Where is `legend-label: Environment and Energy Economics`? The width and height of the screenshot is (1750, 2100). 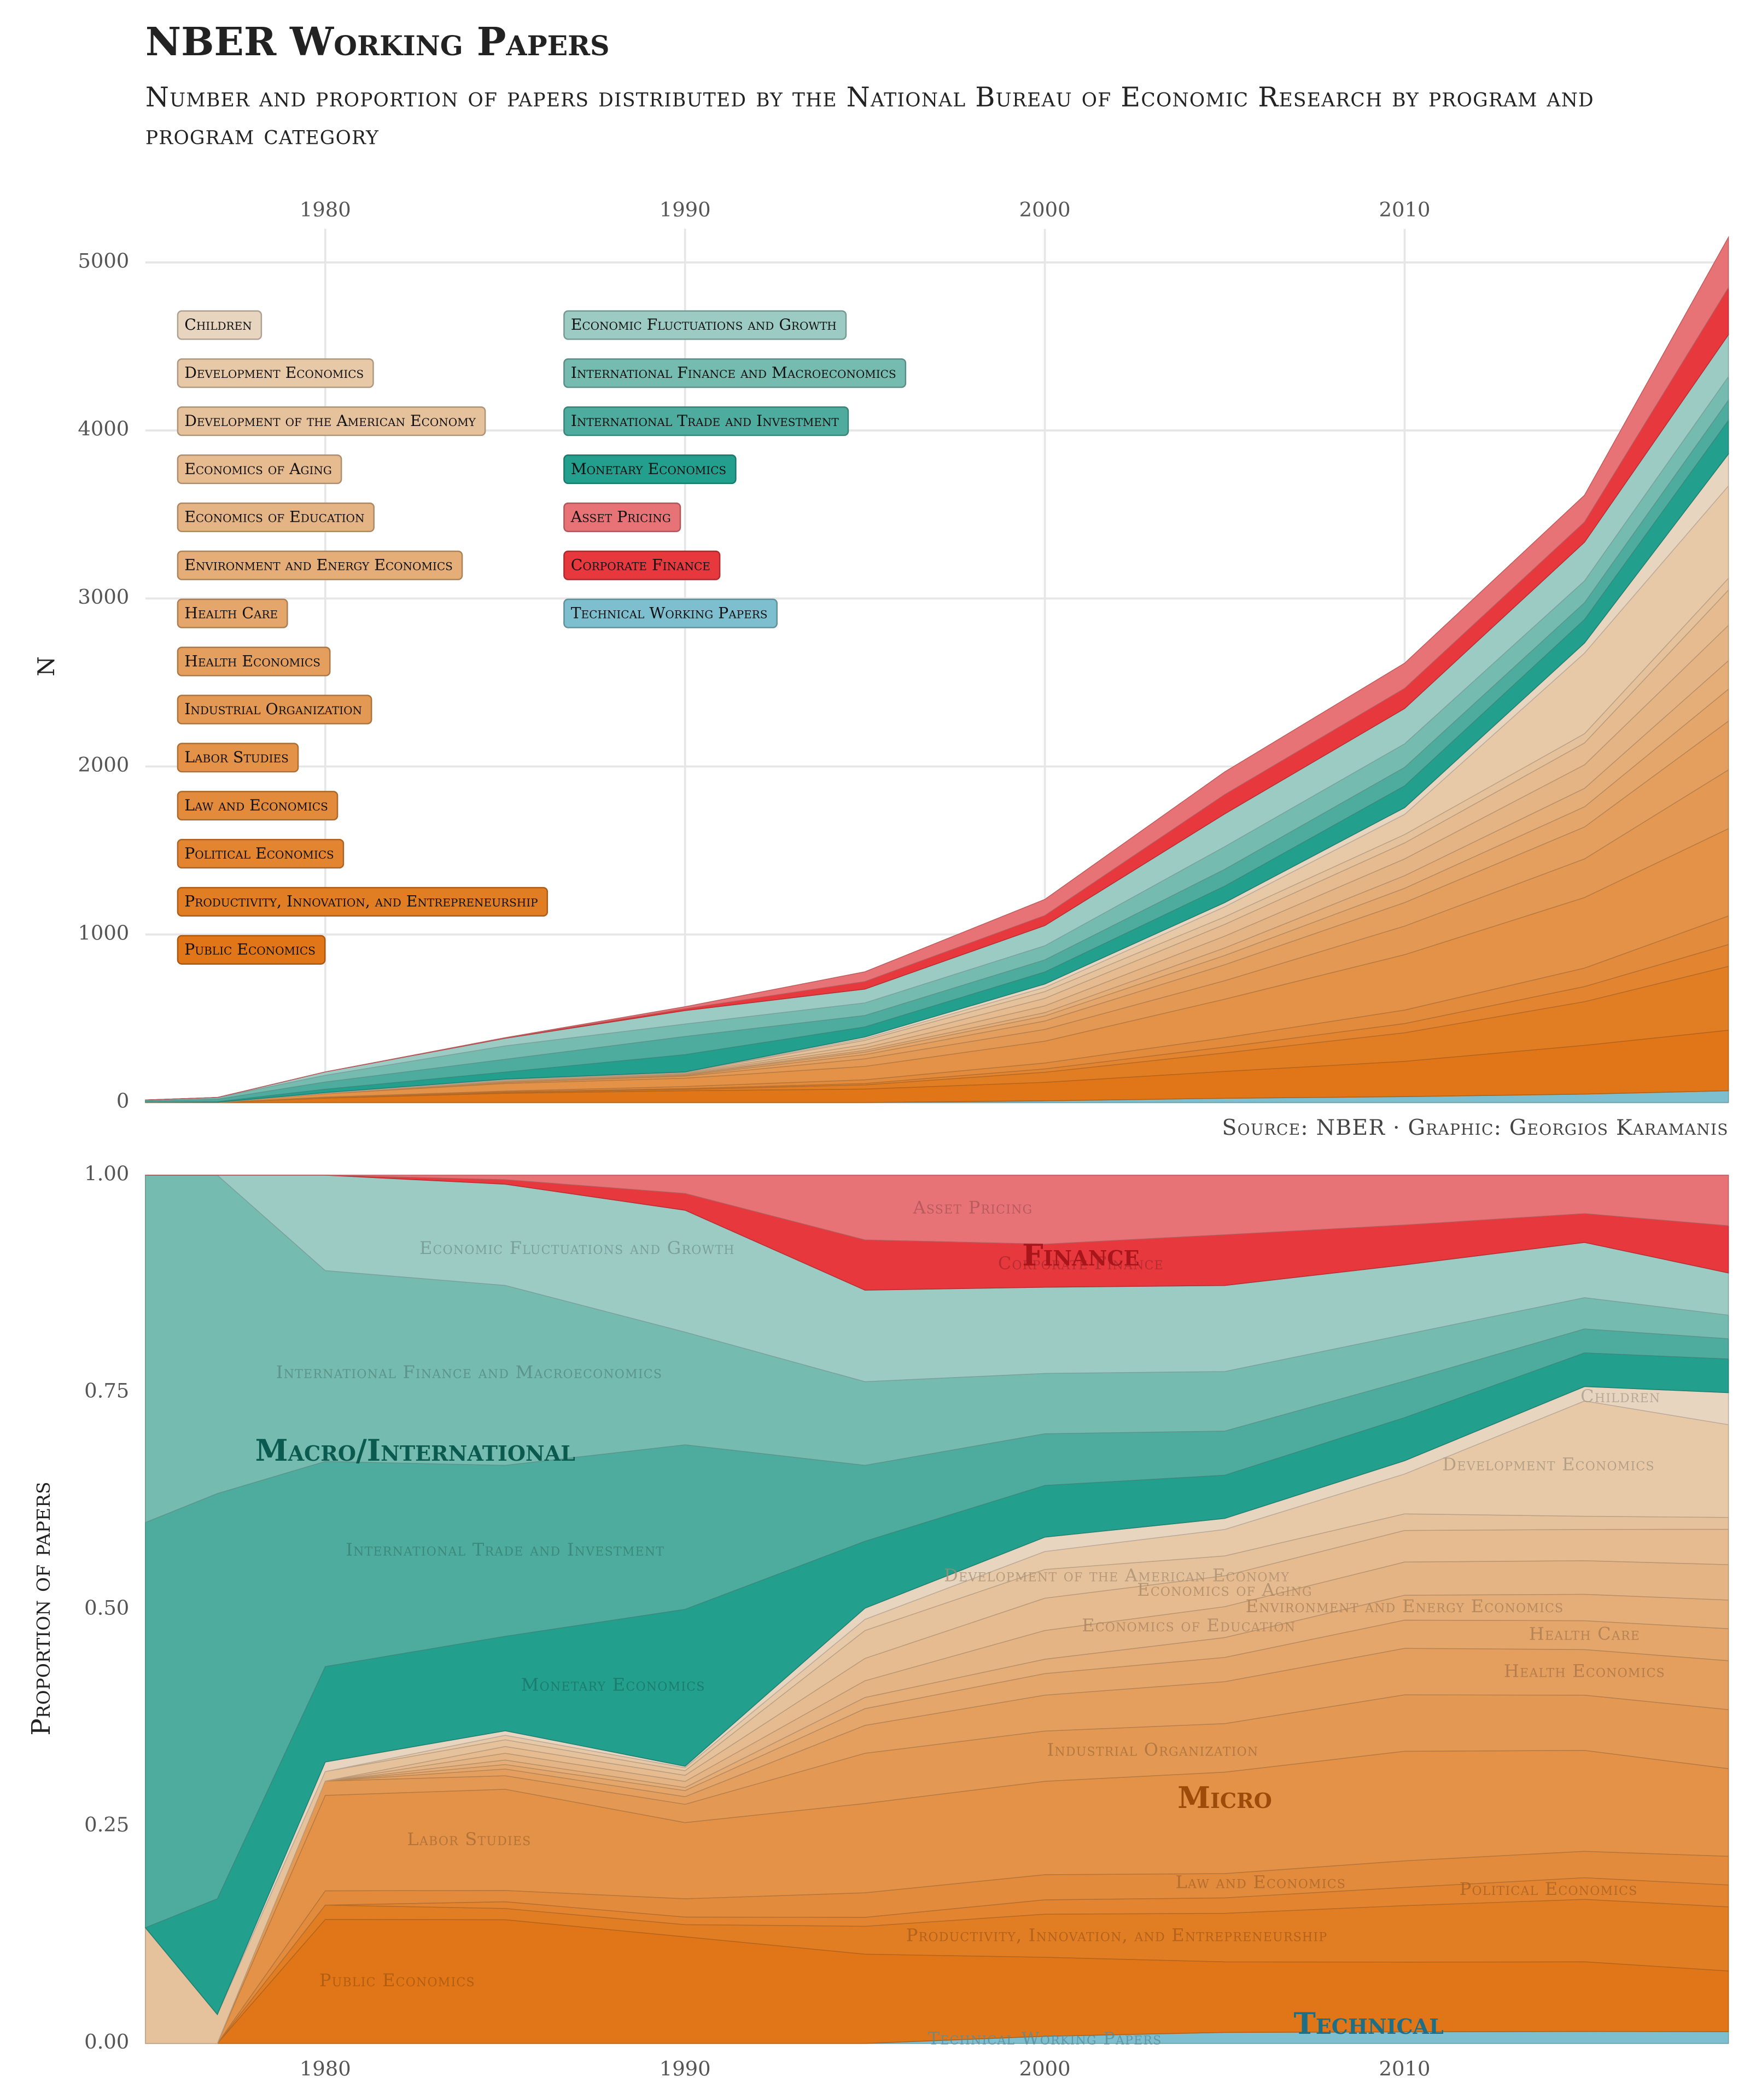
legend-label: Environment and Energy Economics is located at coordinates (318, 565).